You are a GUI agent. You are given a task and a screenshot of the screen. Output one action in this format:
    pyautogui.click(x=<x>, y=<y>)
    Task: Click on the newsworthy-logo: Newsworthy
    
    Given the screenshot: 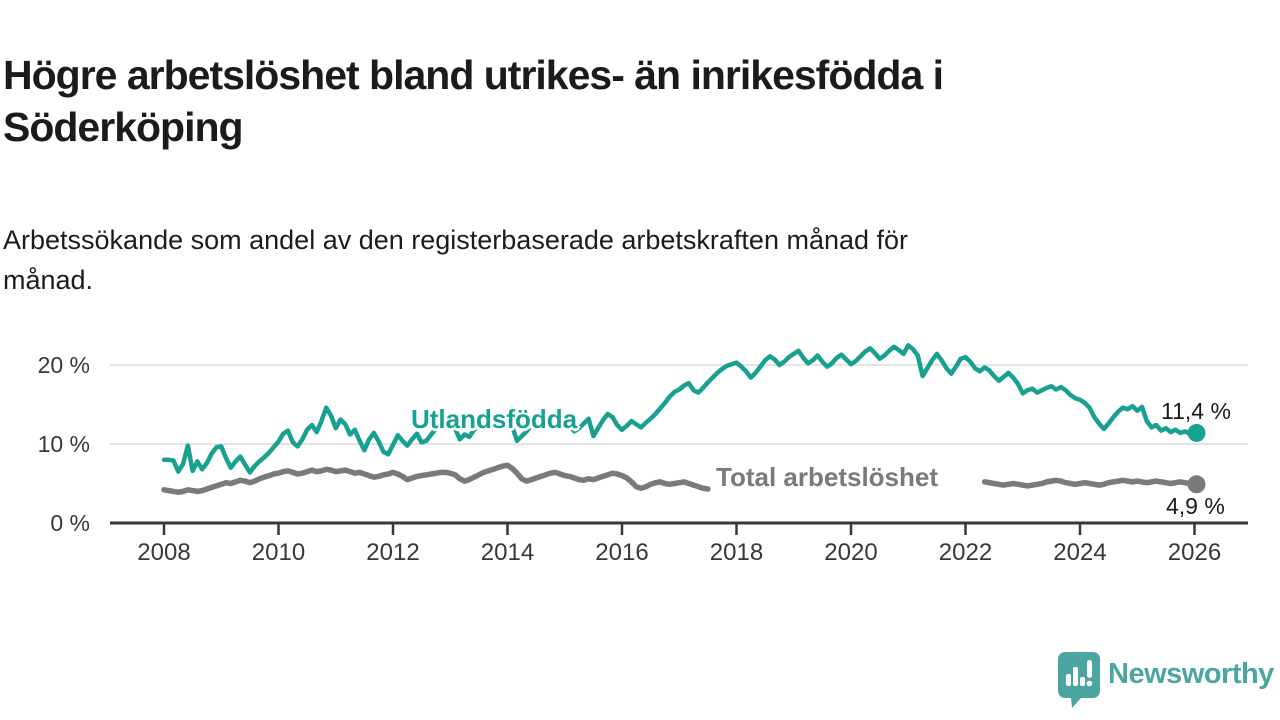 What is the action you would take?
    pyautogui.click(x=1168, y=680)
    